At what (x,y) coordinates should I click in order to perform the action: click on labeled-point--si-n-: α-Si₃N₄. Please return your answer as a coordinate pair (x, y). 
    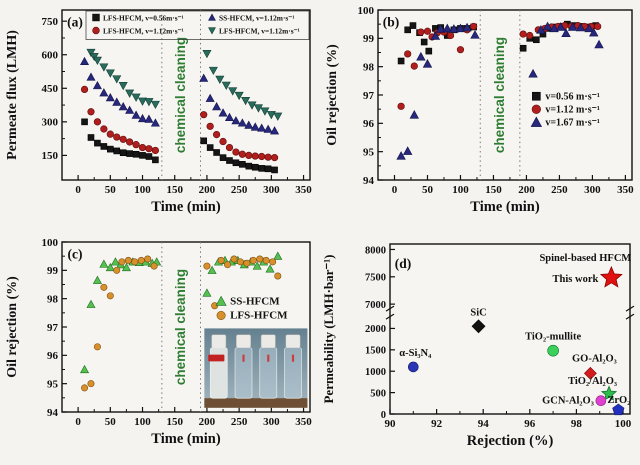
    Looking at the image, I should click on (415, 360).